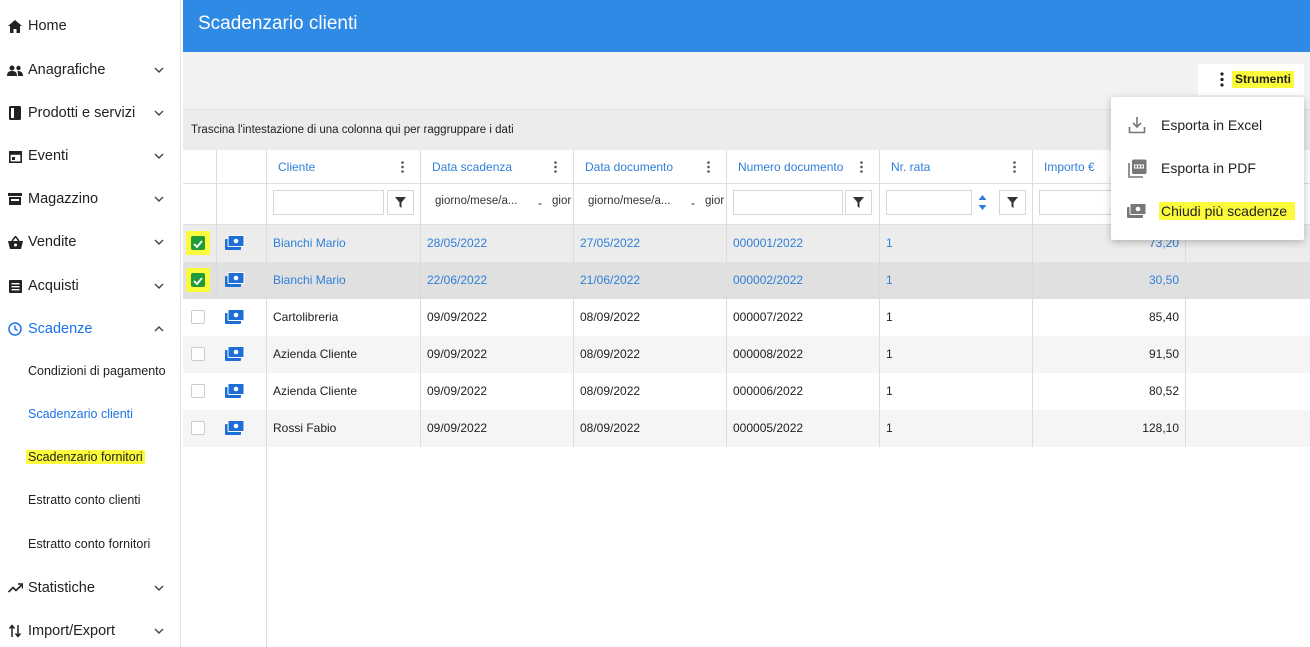 The image size is (1310, 647). I want to click on book-icon, so click(15, 113).